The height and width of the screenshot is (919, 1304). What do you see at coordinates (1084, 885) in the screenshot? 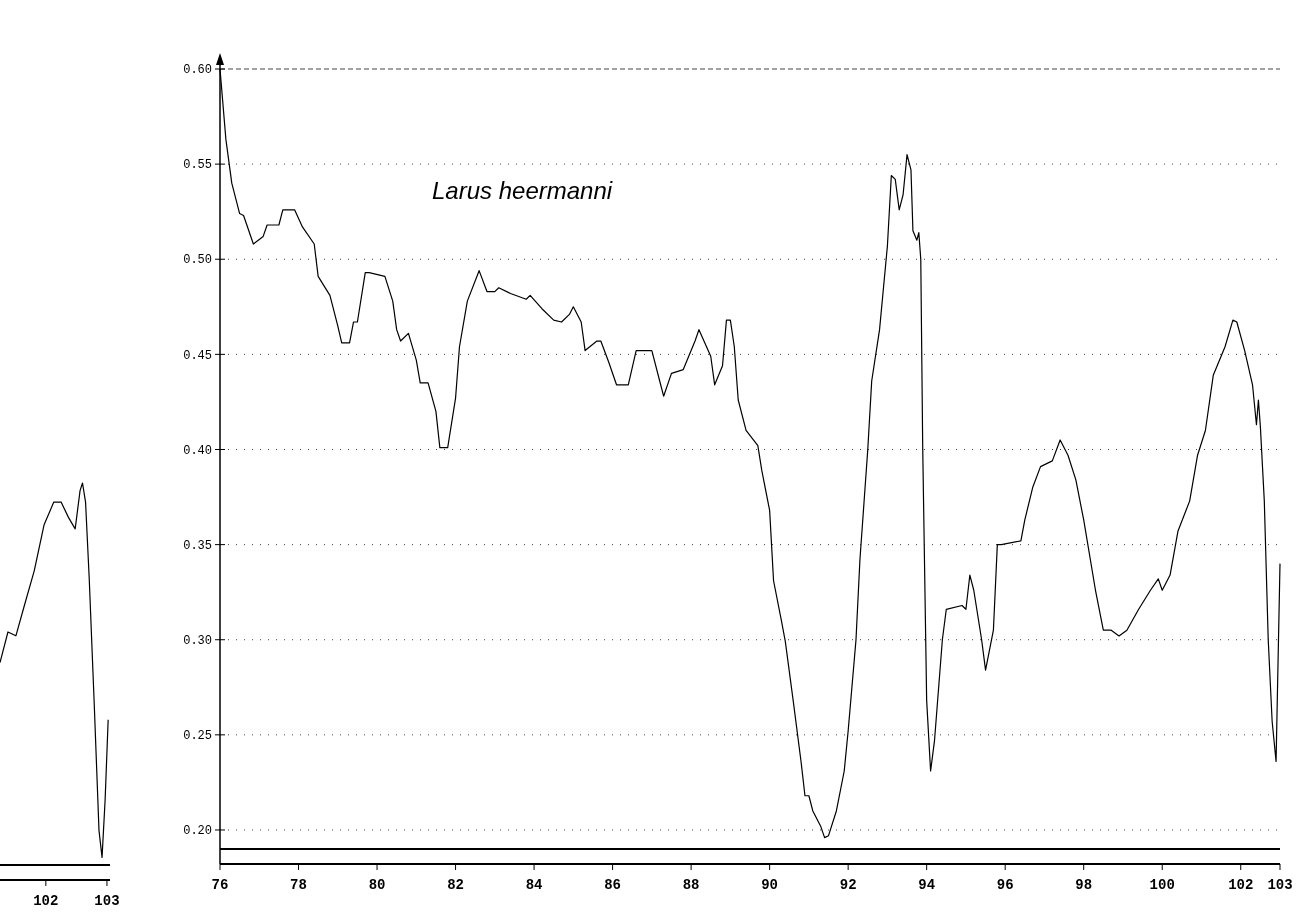
I see `x-tick-label: 98` at bounding box center [1084, 885].